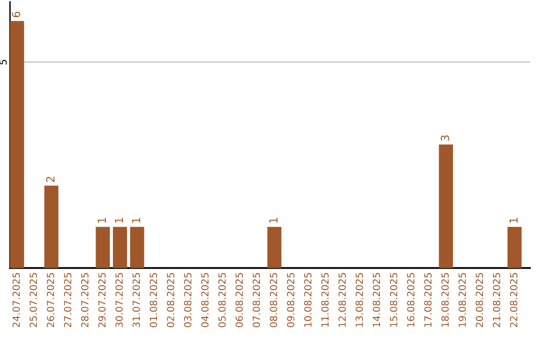  Describe the element at coordinates (154, 300) in the screenshot. I see `x-tick-label: 01.08.2025` at that location.